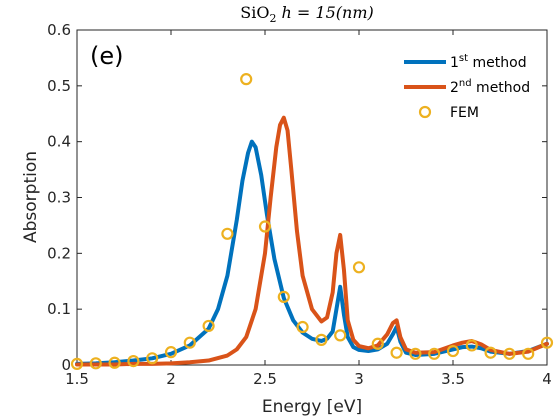 The width and height of the screenshot is (560, 420). I want to click on x-tick-label: 2, so click(171, 379).